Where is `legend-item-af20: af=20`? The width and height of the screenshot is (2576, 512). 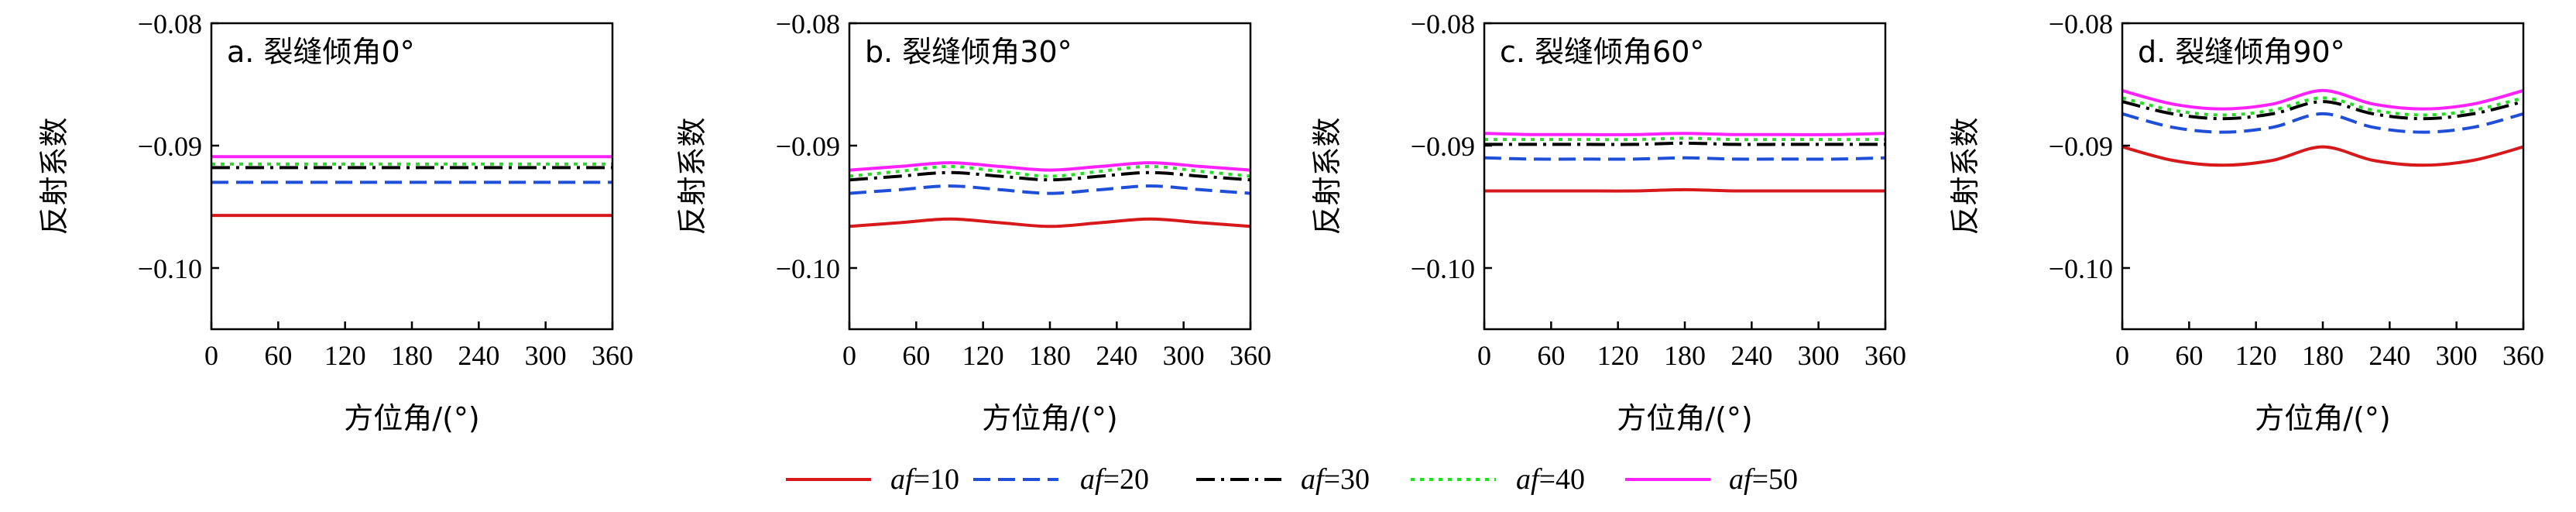 legend-item-af20: af=20 is located at coordinates (1061, 479).